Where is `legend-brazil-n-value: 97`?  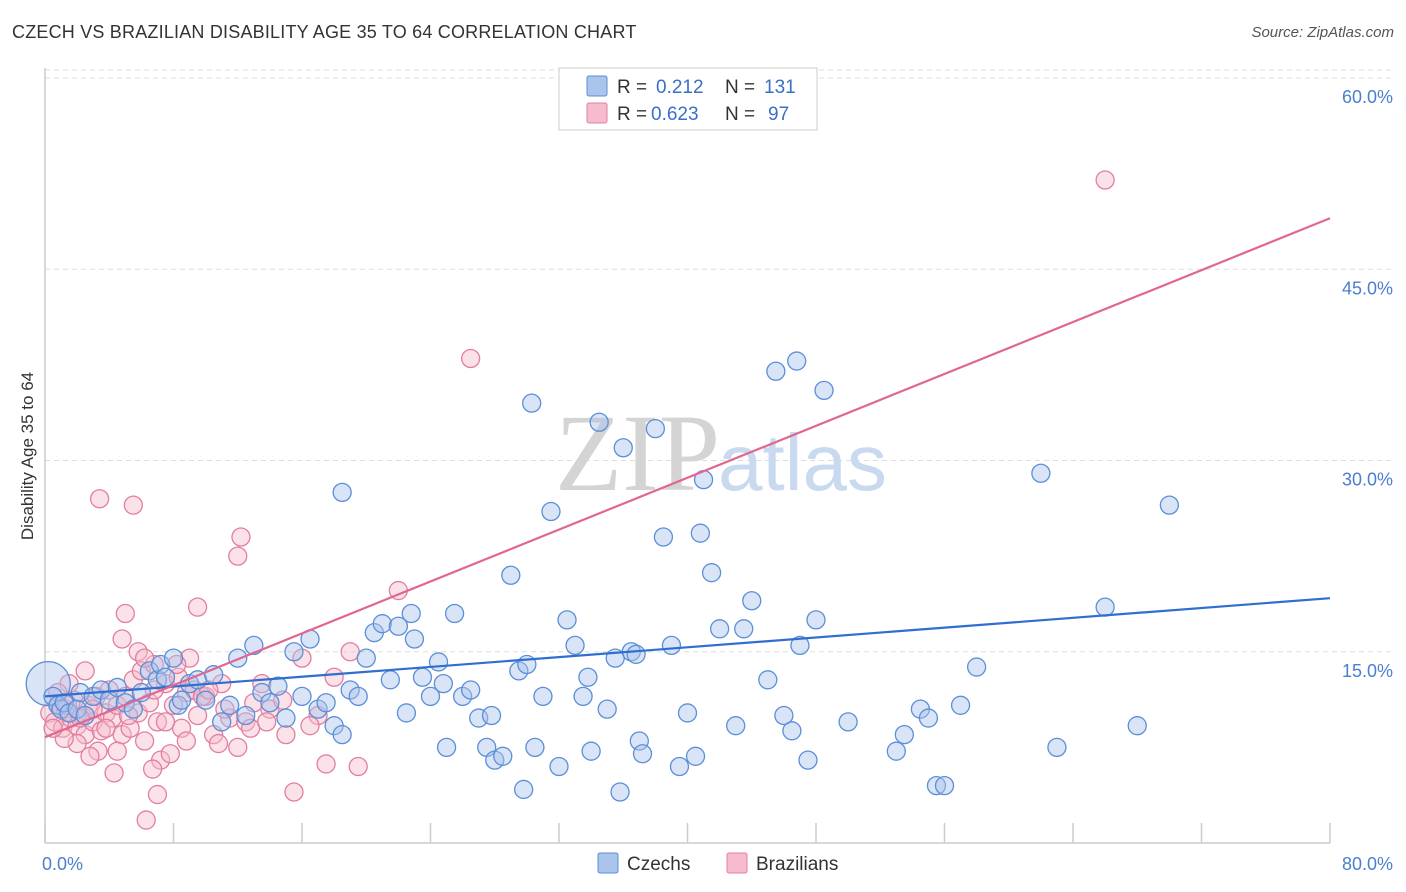 legend-brazil-n-value: 97 is located at coordinates (778, 114).